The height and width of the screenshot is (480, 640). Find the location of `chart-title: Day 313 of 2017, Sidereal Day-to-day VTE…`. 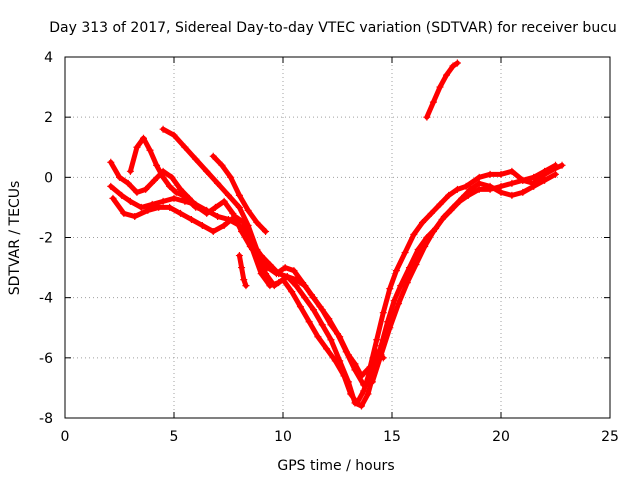

chart-title: Day 313 of 2017, Sidereal Day-to-day VTE… is located at coordinates (333, 28).